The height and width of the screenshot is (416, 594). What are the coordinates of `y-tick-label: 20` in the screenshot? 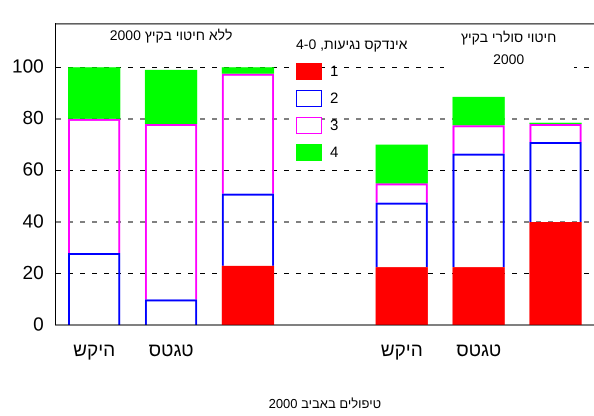 It's located at (33, 273).